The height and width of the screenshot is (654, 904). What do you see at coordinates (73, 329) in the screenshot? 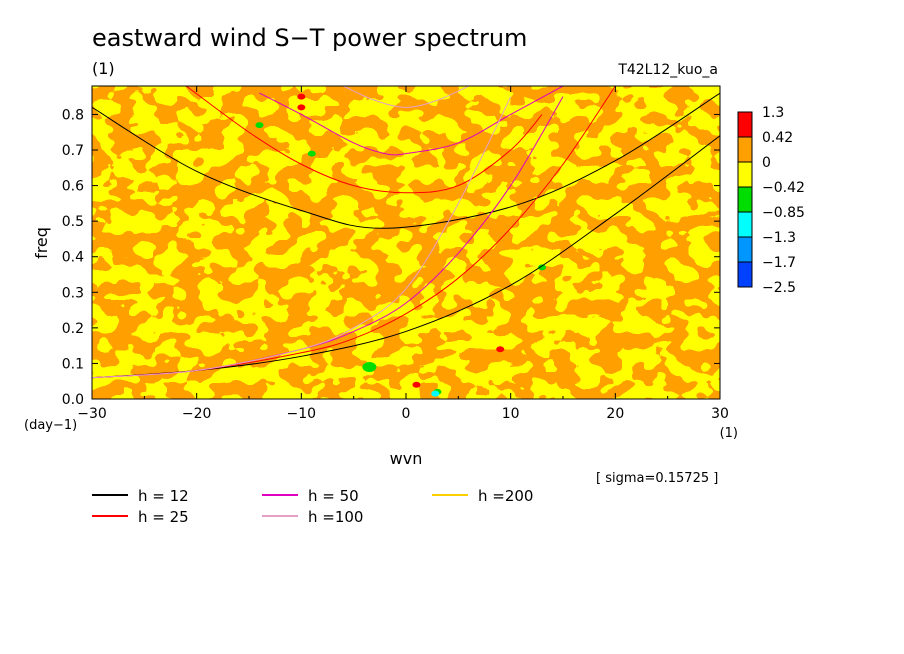
I see `y-tick-label-2: 0.2` at bounding box center [73, 329].